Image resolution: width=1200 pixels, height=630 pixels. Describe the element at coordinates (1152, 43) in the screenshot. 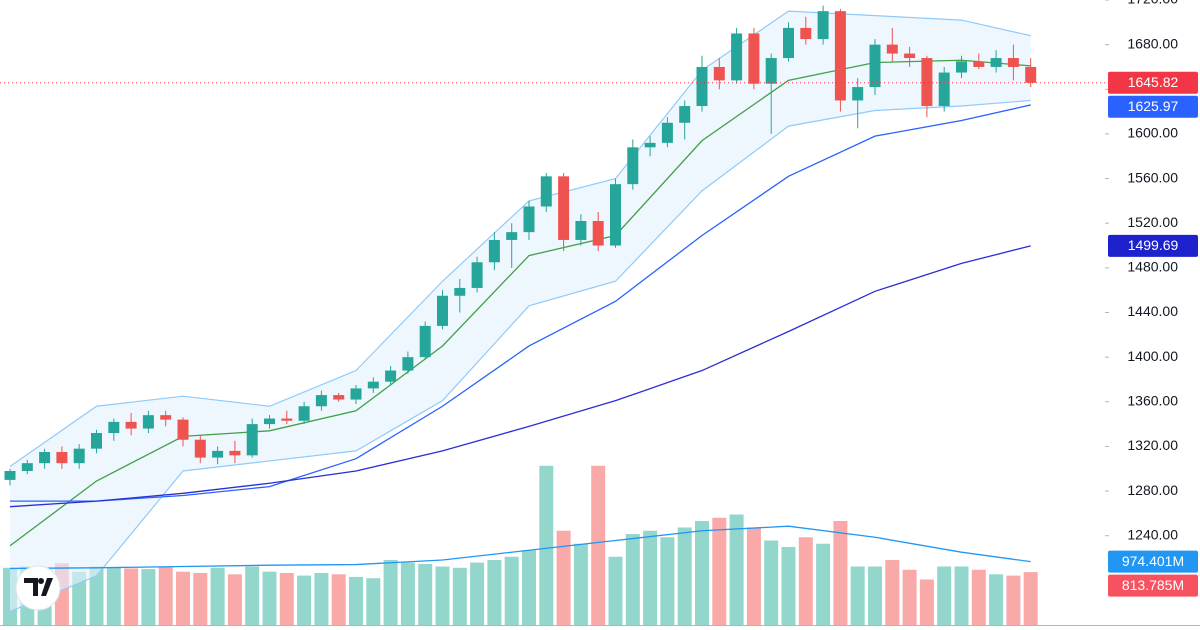

I see `y-tick-label: 1680.00` at that location.